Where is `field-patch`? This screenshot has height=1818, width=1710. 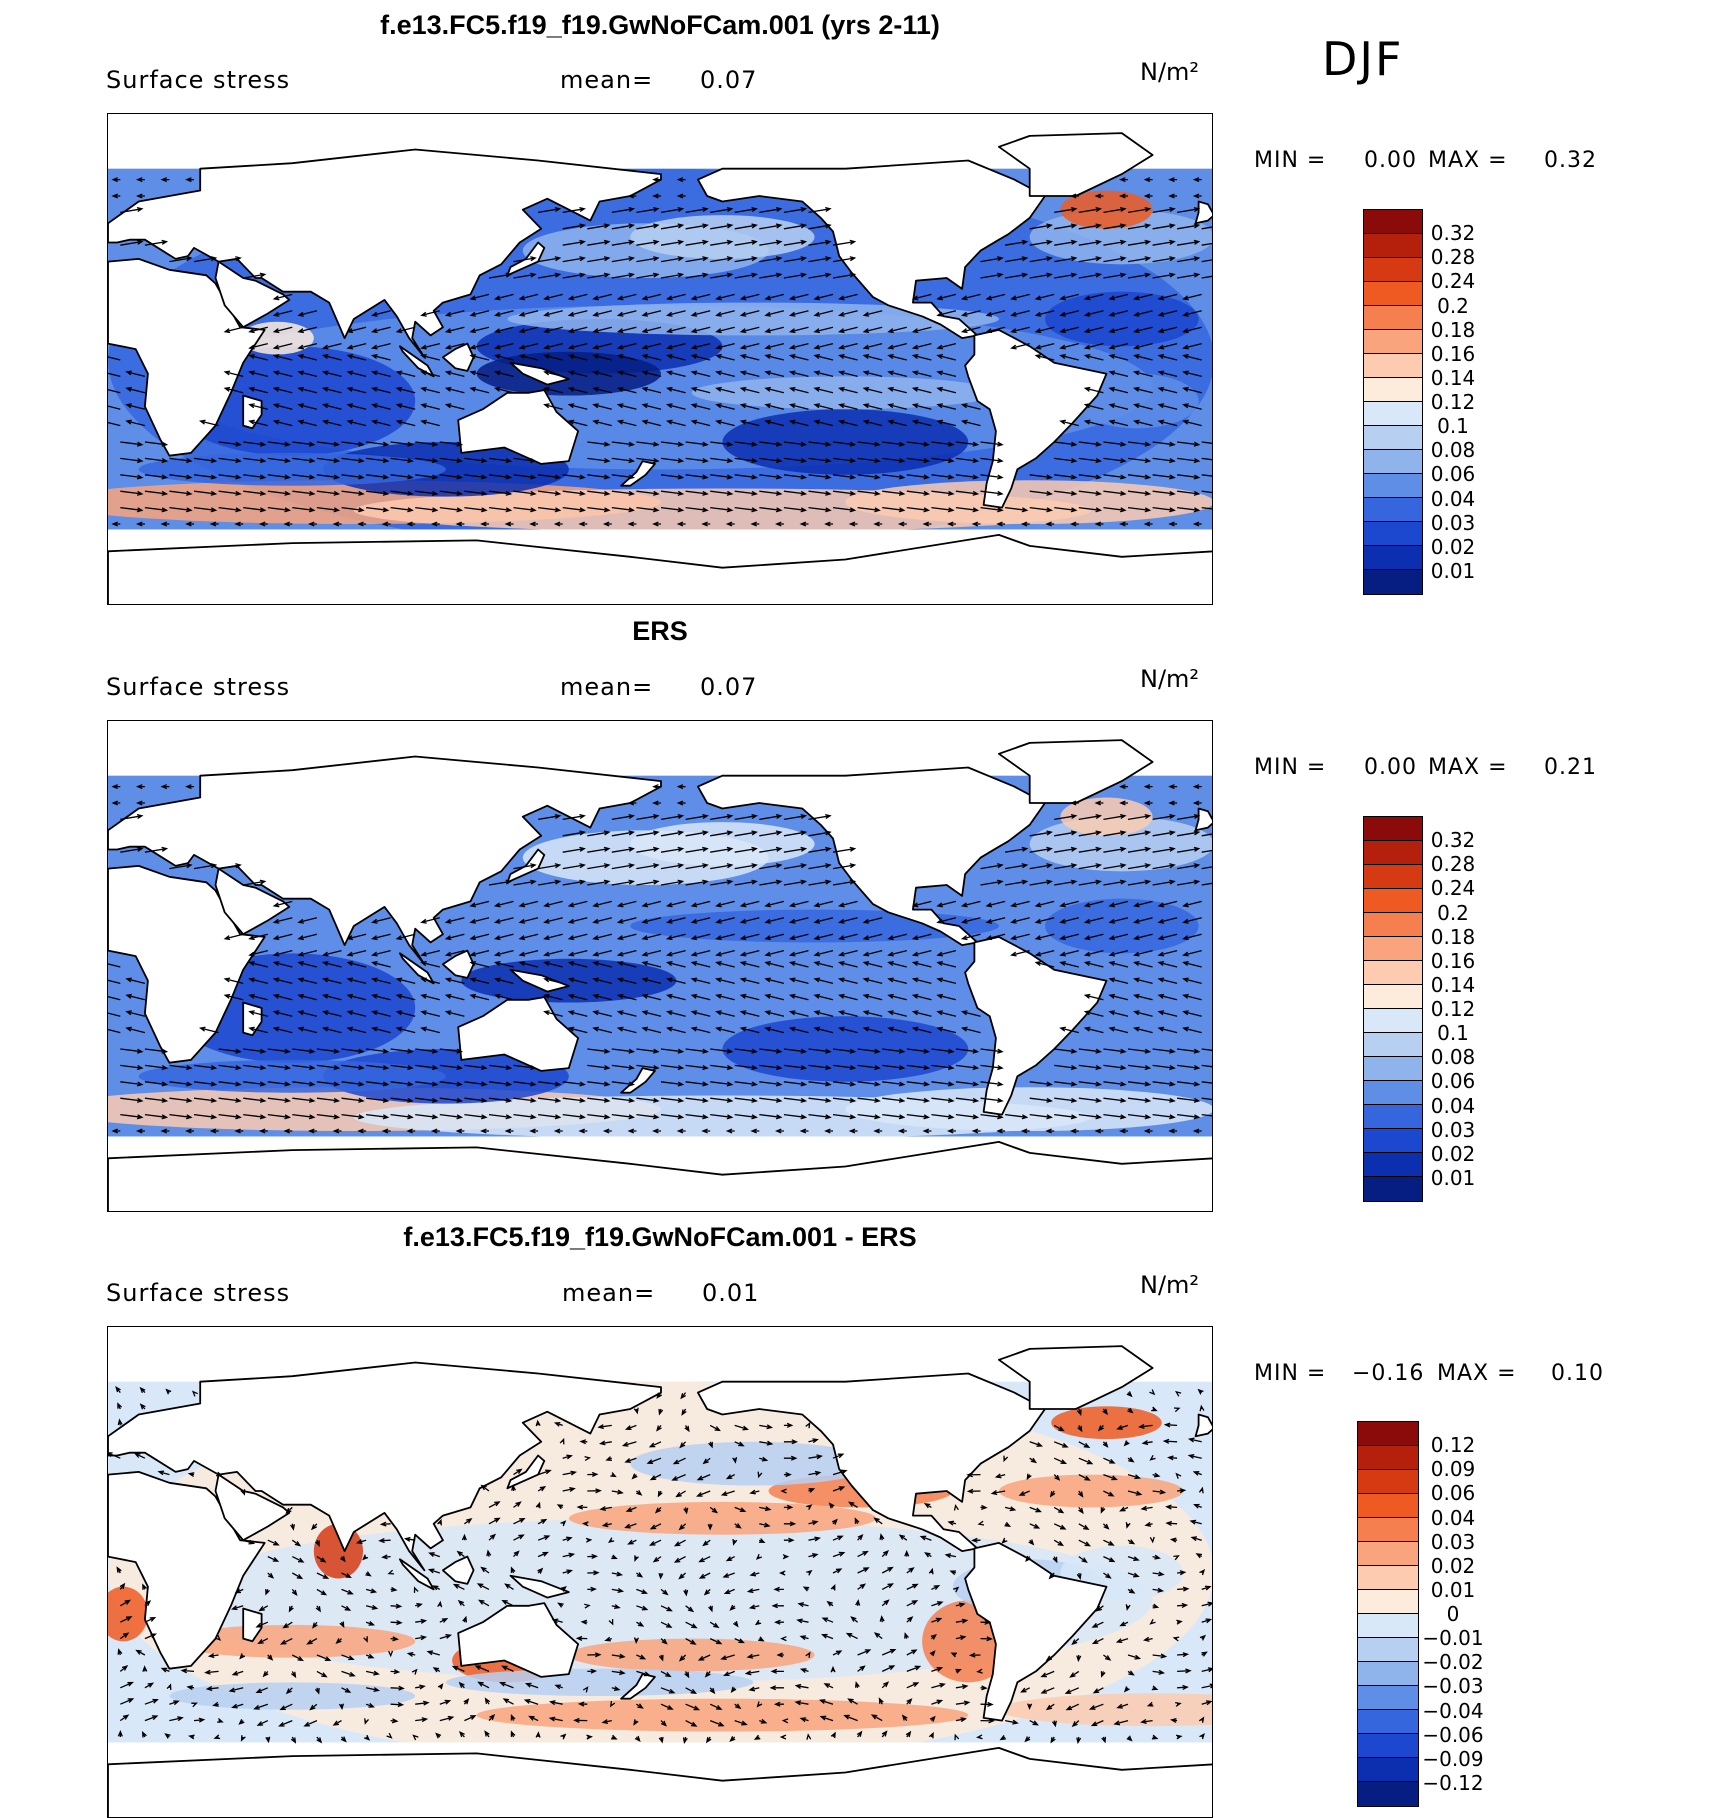
field-patch is located at coordinates (292, 1076).